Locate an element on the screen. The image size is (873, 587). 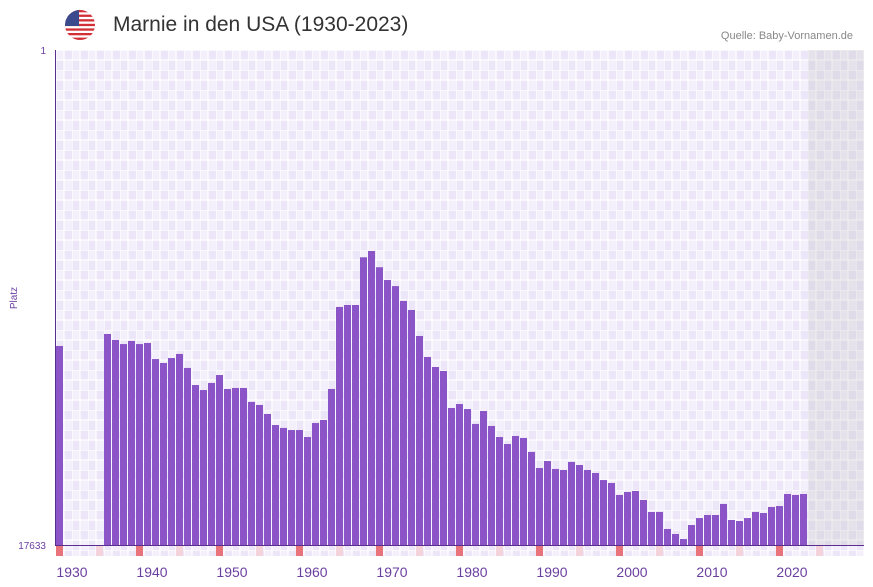
bar-1967 is located at coordinates (355, 425).